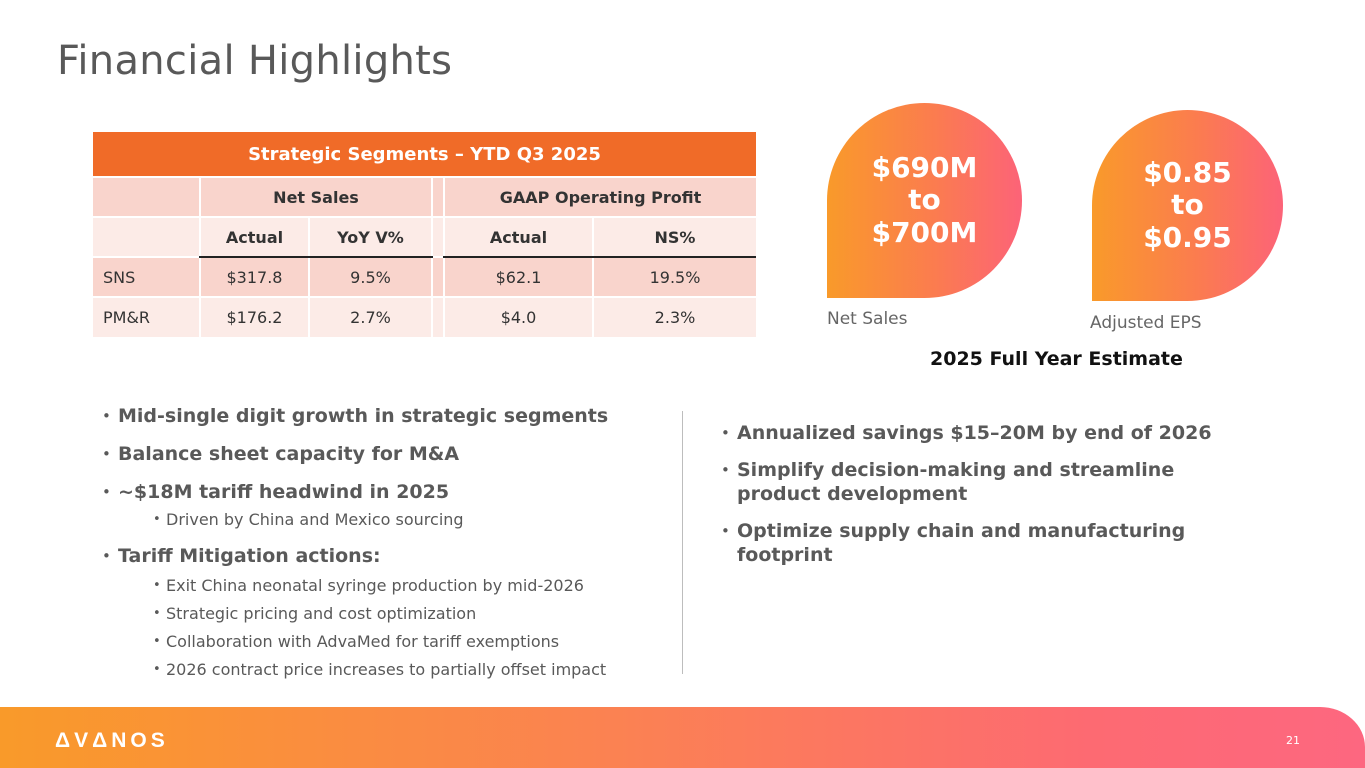  Describe the element at coordinates (518, 276) in the screenshot. I see `operating-profit-actual: $62.1` at that location.